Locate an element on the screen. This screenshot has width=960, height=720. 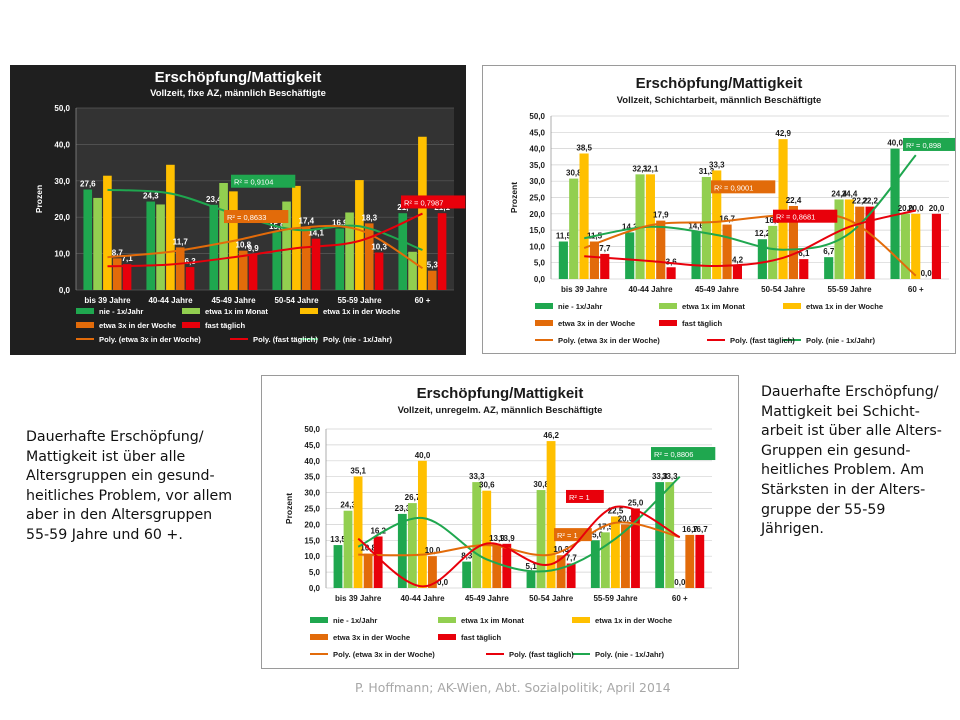
bar-value-label: 3,6 is located at coordinates (672, 261).